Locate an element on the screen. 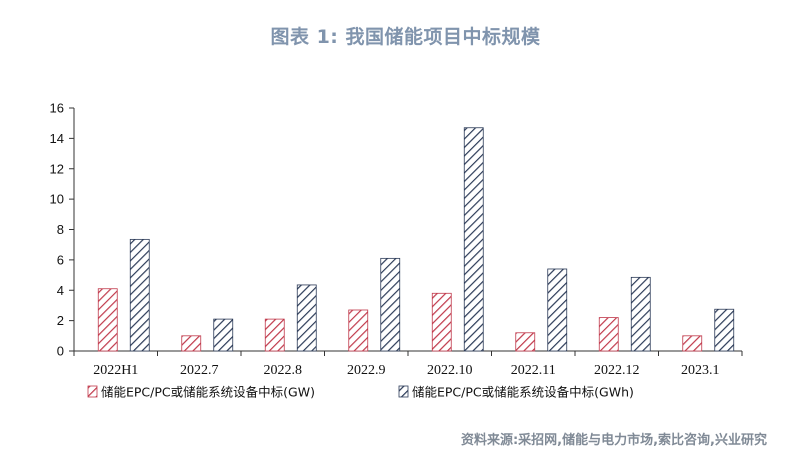  y-tick-label: 10 is located at coordinates (57, 199).